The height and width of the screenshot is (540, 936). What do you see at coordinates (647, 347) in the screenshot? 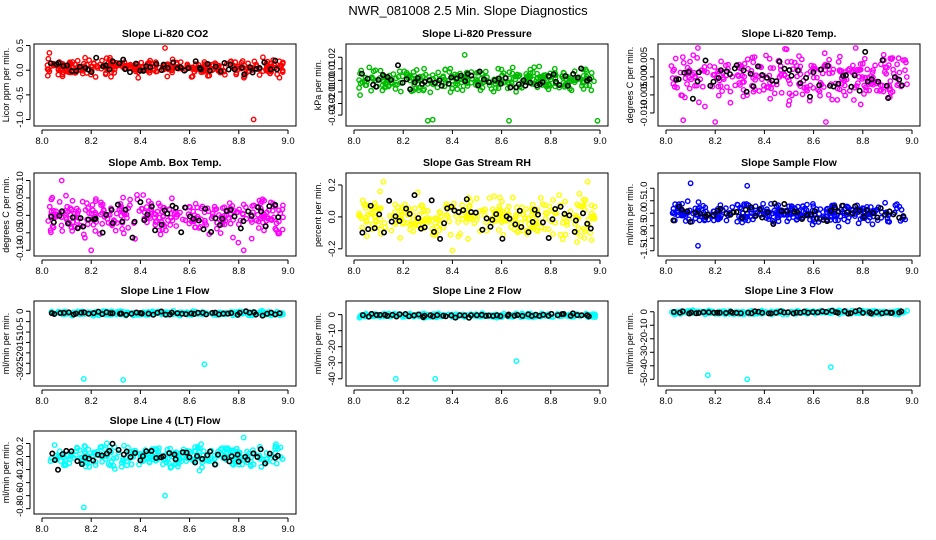
I see `y-axis: -50-40-30-20-10 0` at bounding box center [647, 347].